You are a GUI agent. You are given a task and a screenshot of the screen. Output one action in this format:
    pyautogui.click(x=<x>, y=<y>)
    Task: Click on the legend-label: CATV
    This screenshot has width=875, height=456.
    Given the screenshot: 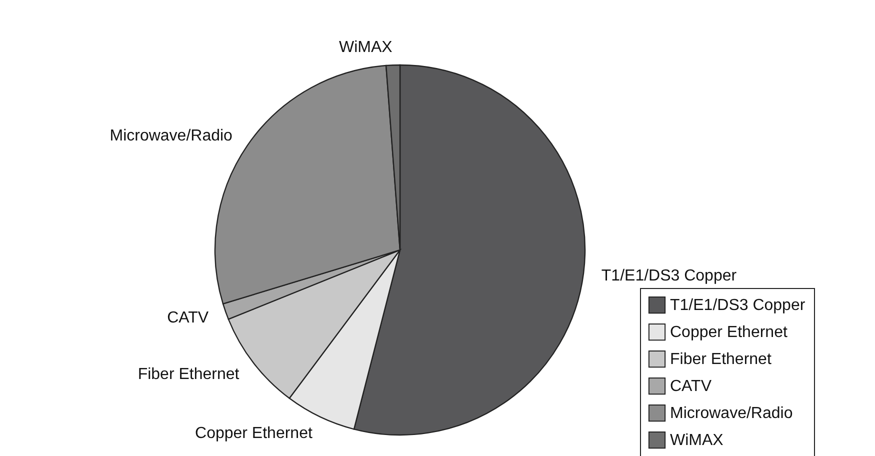 What is the action you would take?
    pyautogui.click(x=691, y=386)
    